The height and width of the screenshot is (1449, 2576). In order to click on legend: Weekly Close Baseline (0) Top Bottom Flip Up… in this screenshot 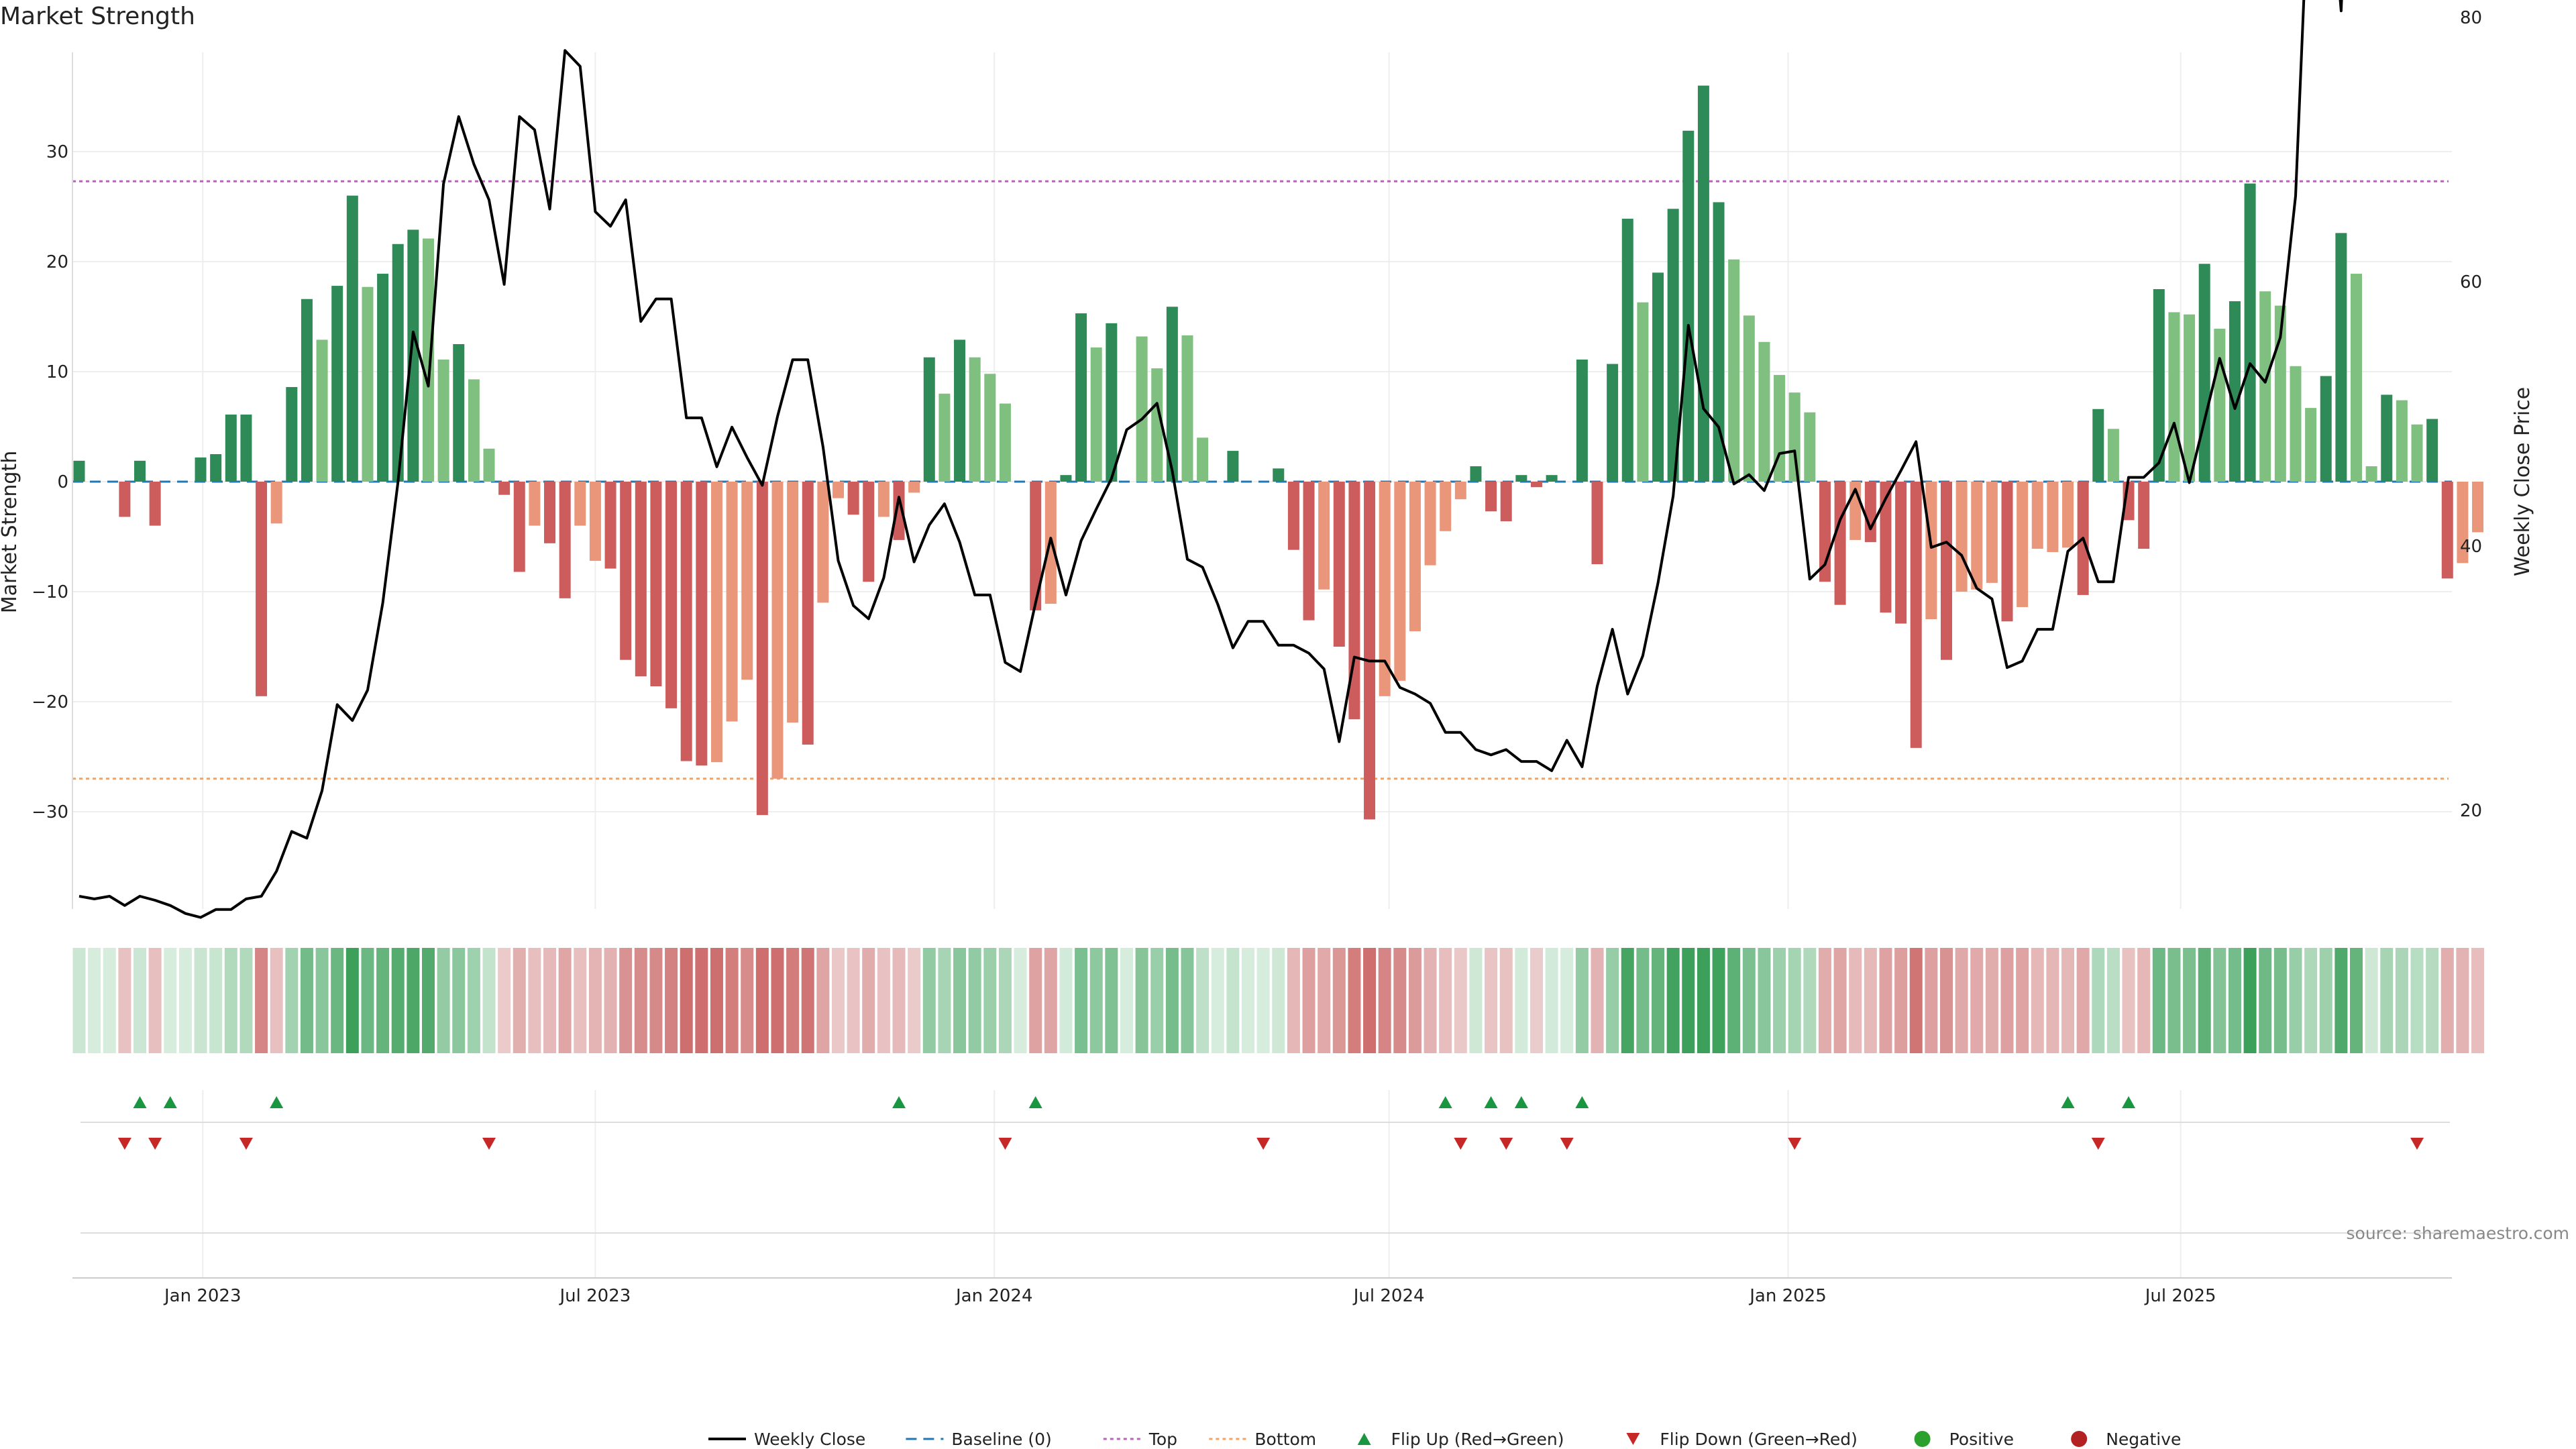, I will do `click(1444, 1439)`.